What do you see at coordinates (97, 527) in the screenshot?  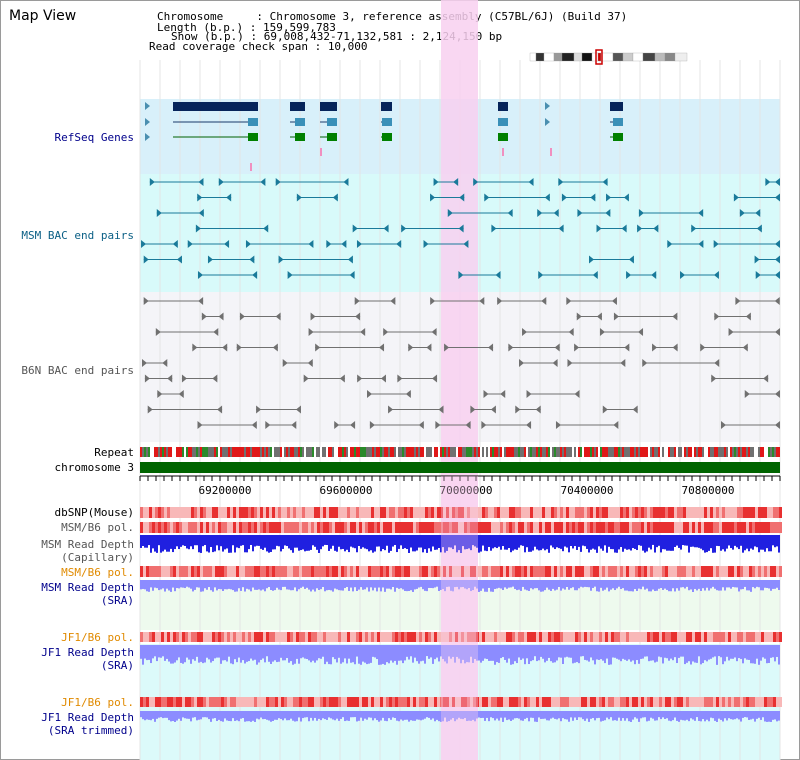 I see `track-label-msm-b6-pol: MSM/B6 pol.` at bounding box center [97, 527].